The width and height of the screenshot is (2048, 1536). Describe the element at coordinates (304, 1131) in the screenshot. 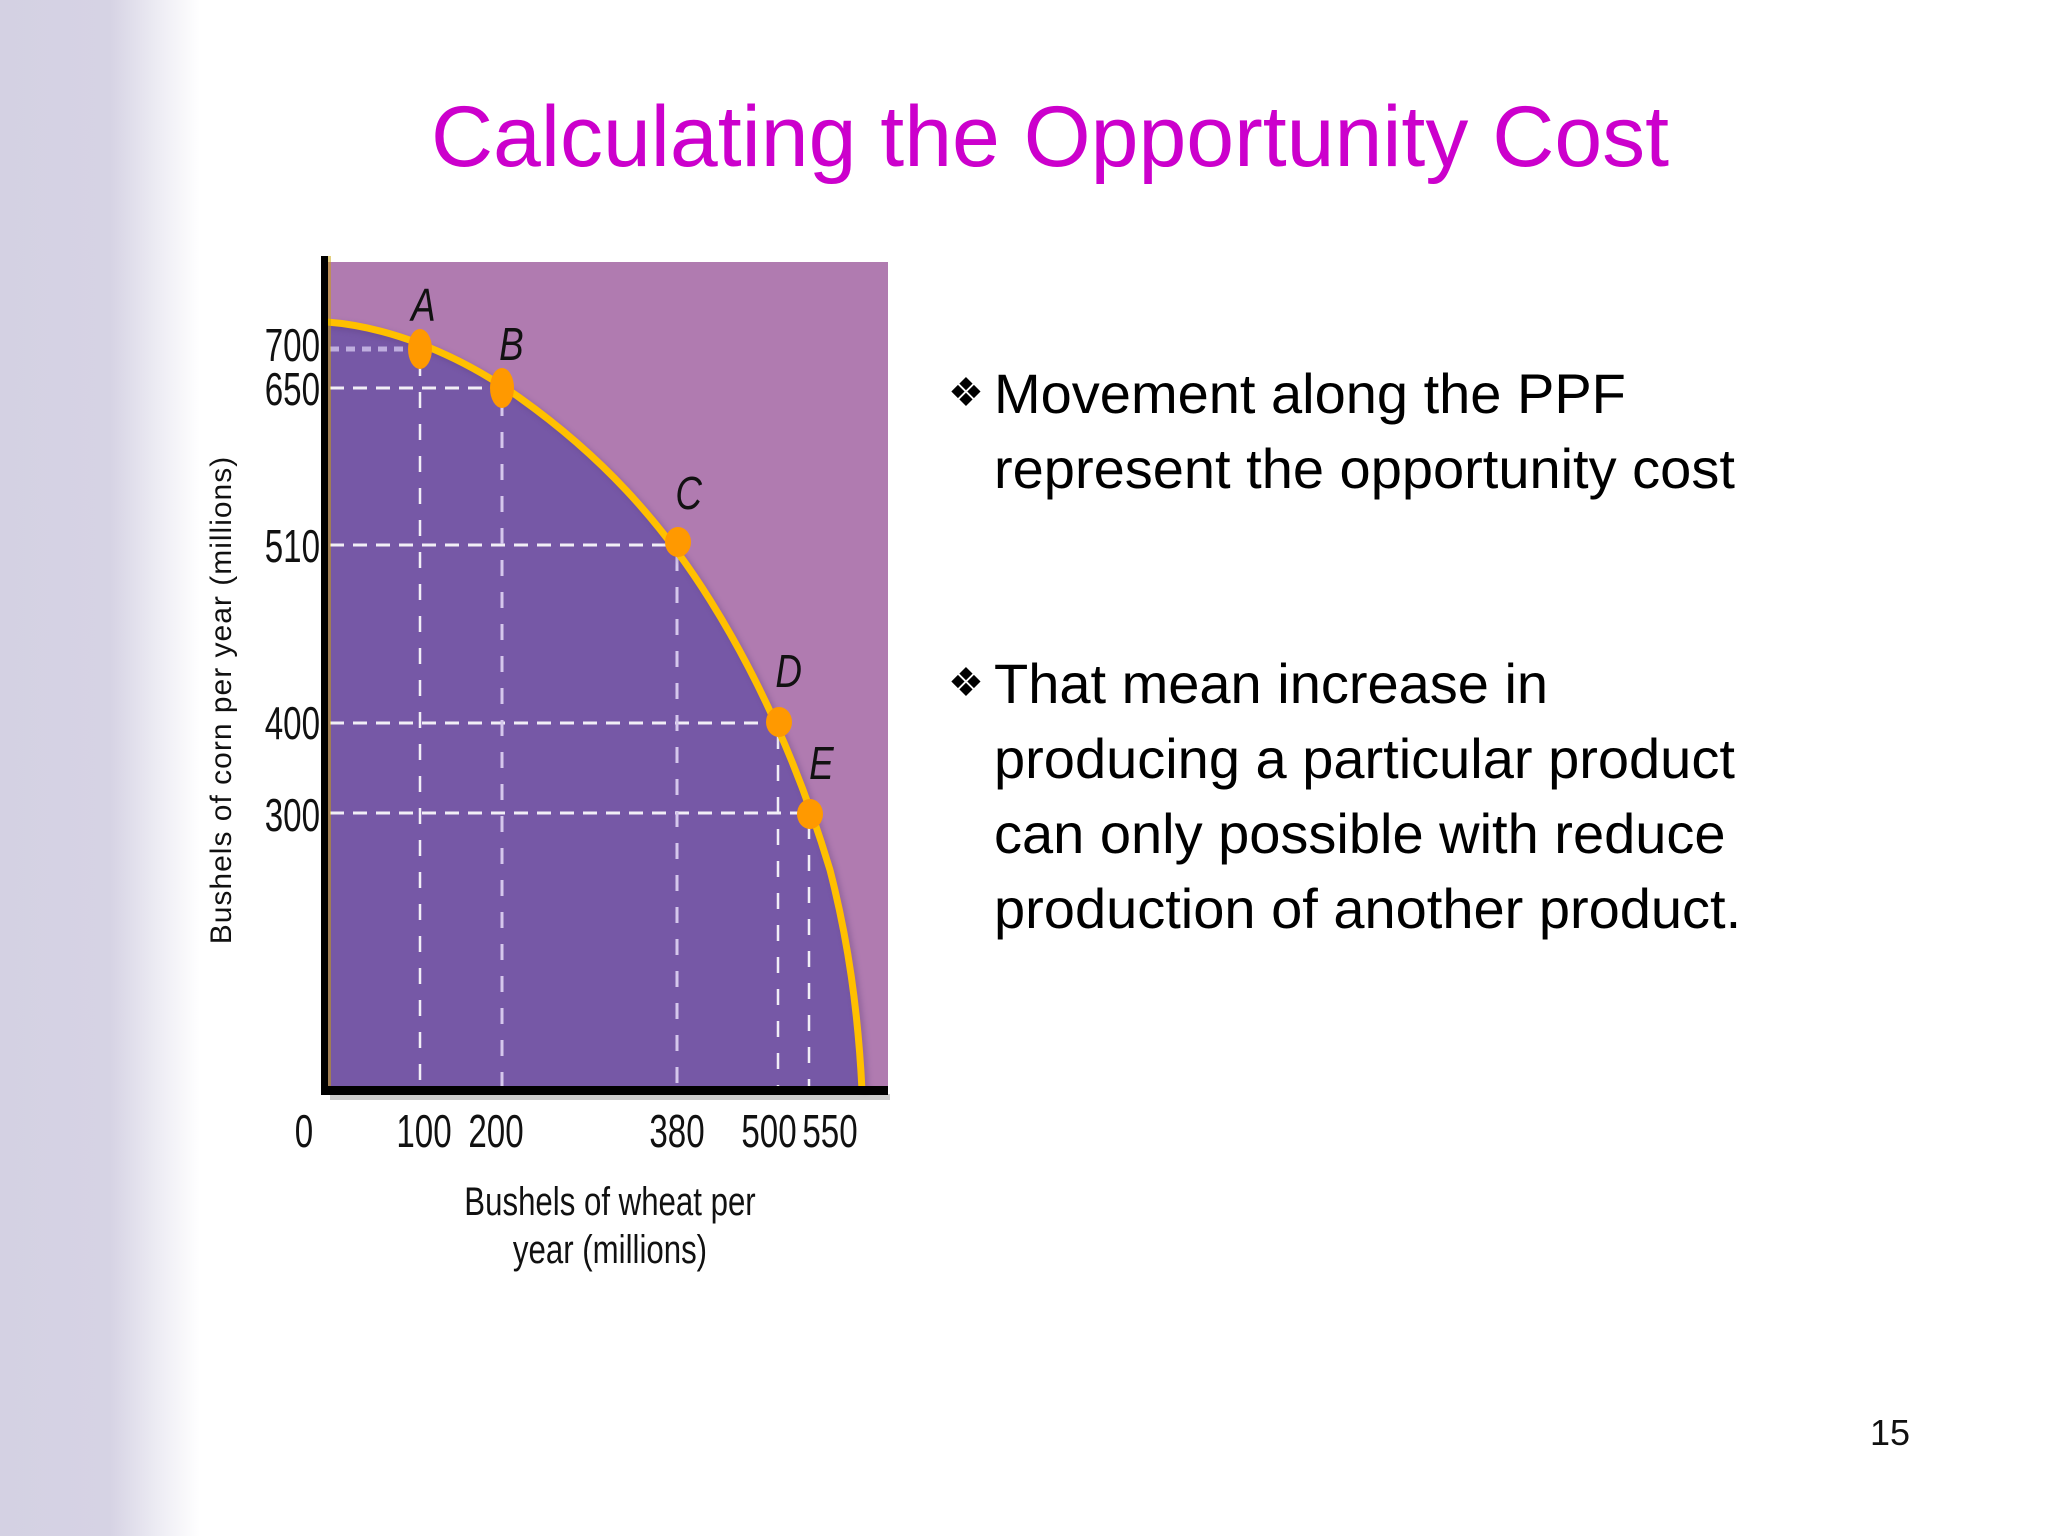

I see `x-tick-0: 0` at that location.